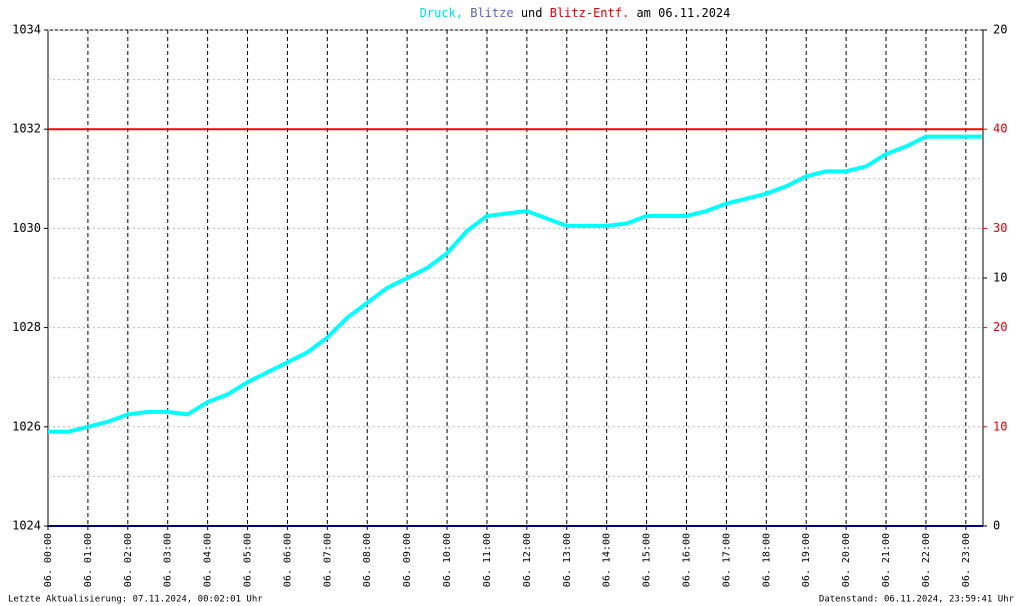 Image resolution: width=1020 pixels, height=606 pixels. I want to click on x-tick-label: 06. 02:00, so click(128, 560).